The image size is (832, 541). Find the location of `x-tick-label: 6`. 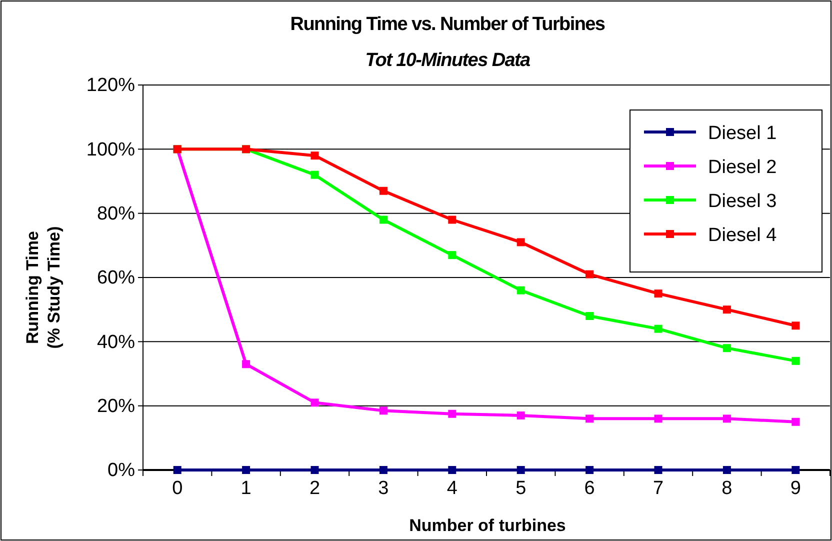

x-tick-label: 6 is located at coordinates (589, 488).